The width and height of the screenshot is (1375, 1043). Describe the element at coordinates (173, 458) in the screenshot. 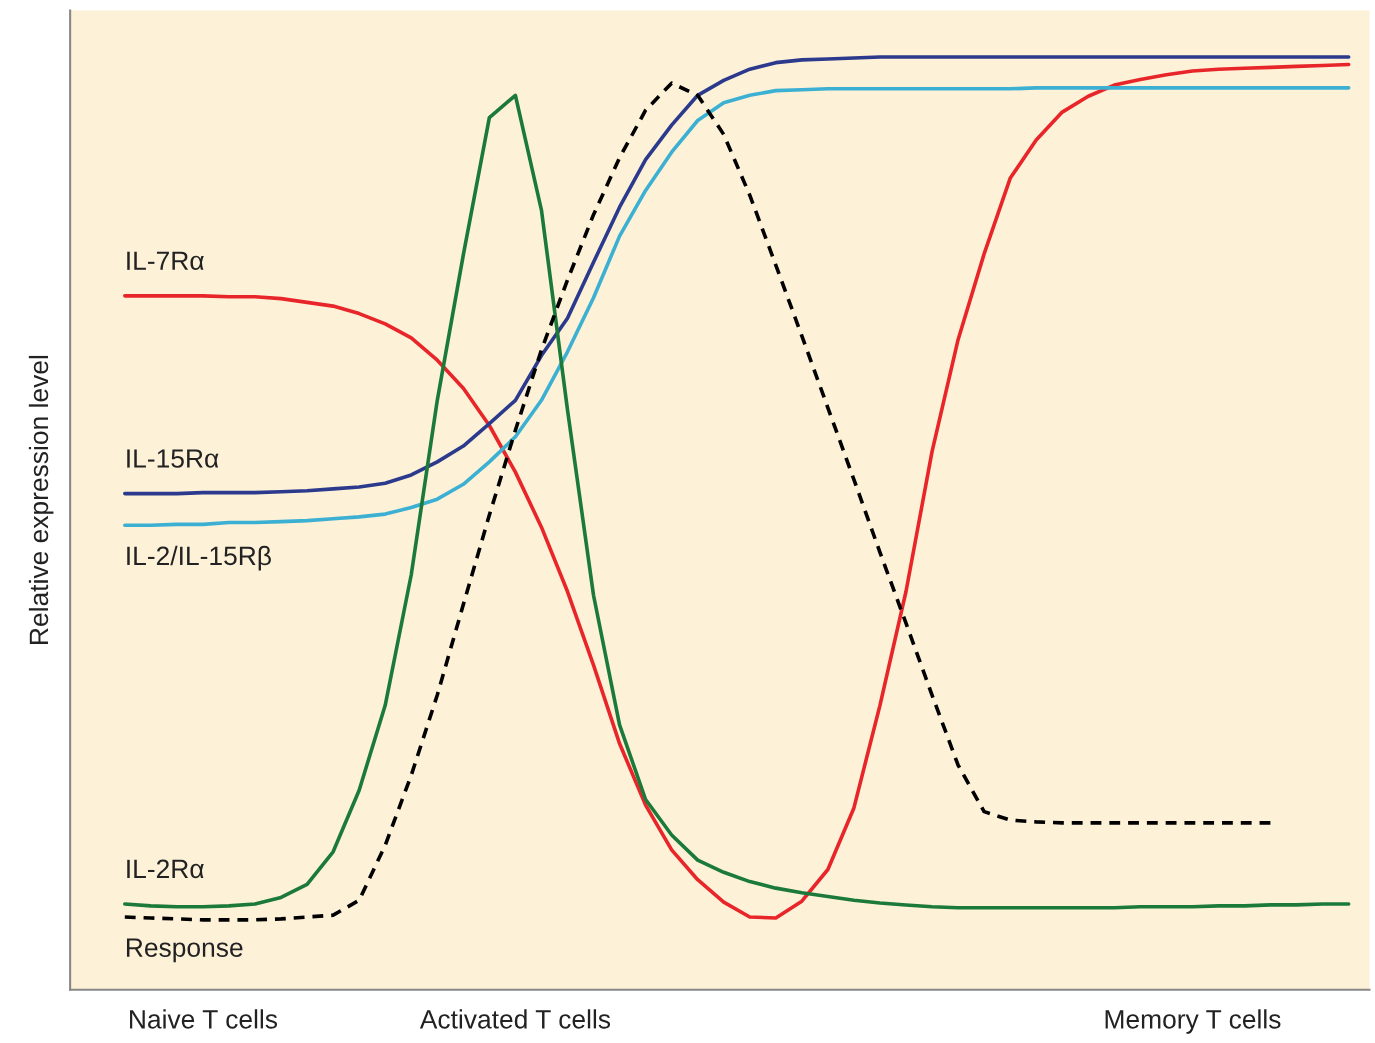

I see `series-label: IL-15Rα` at that location.